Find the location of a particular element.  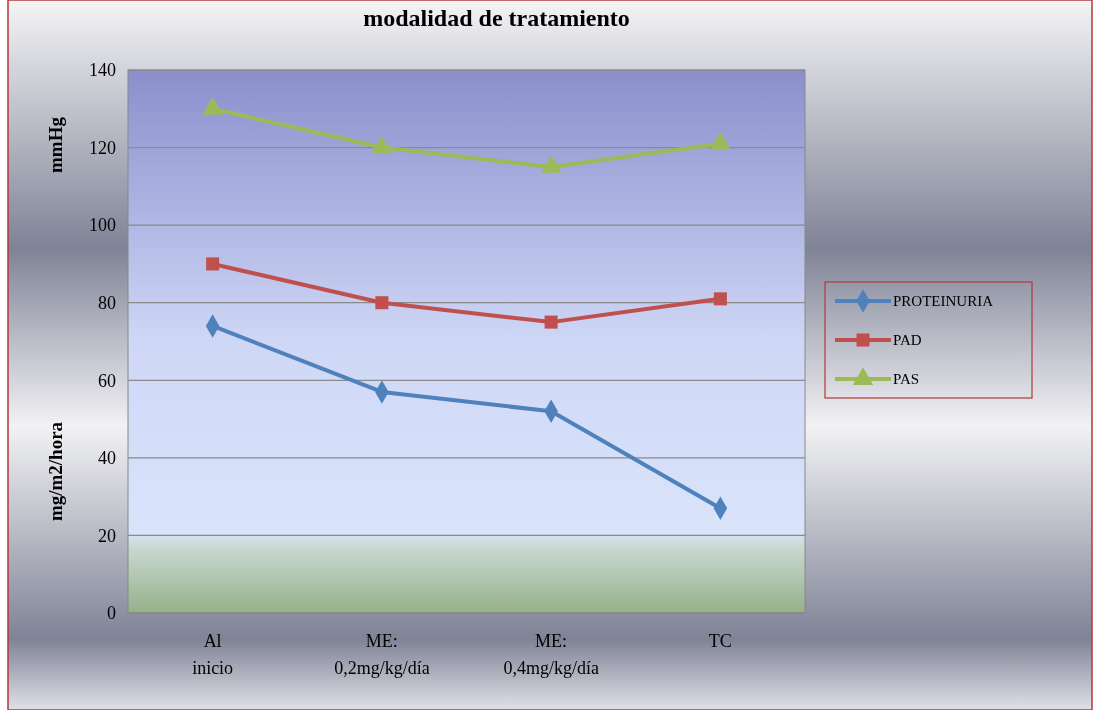

chart-title: modalidad de tratamiento is located at coordinates (496, 18).